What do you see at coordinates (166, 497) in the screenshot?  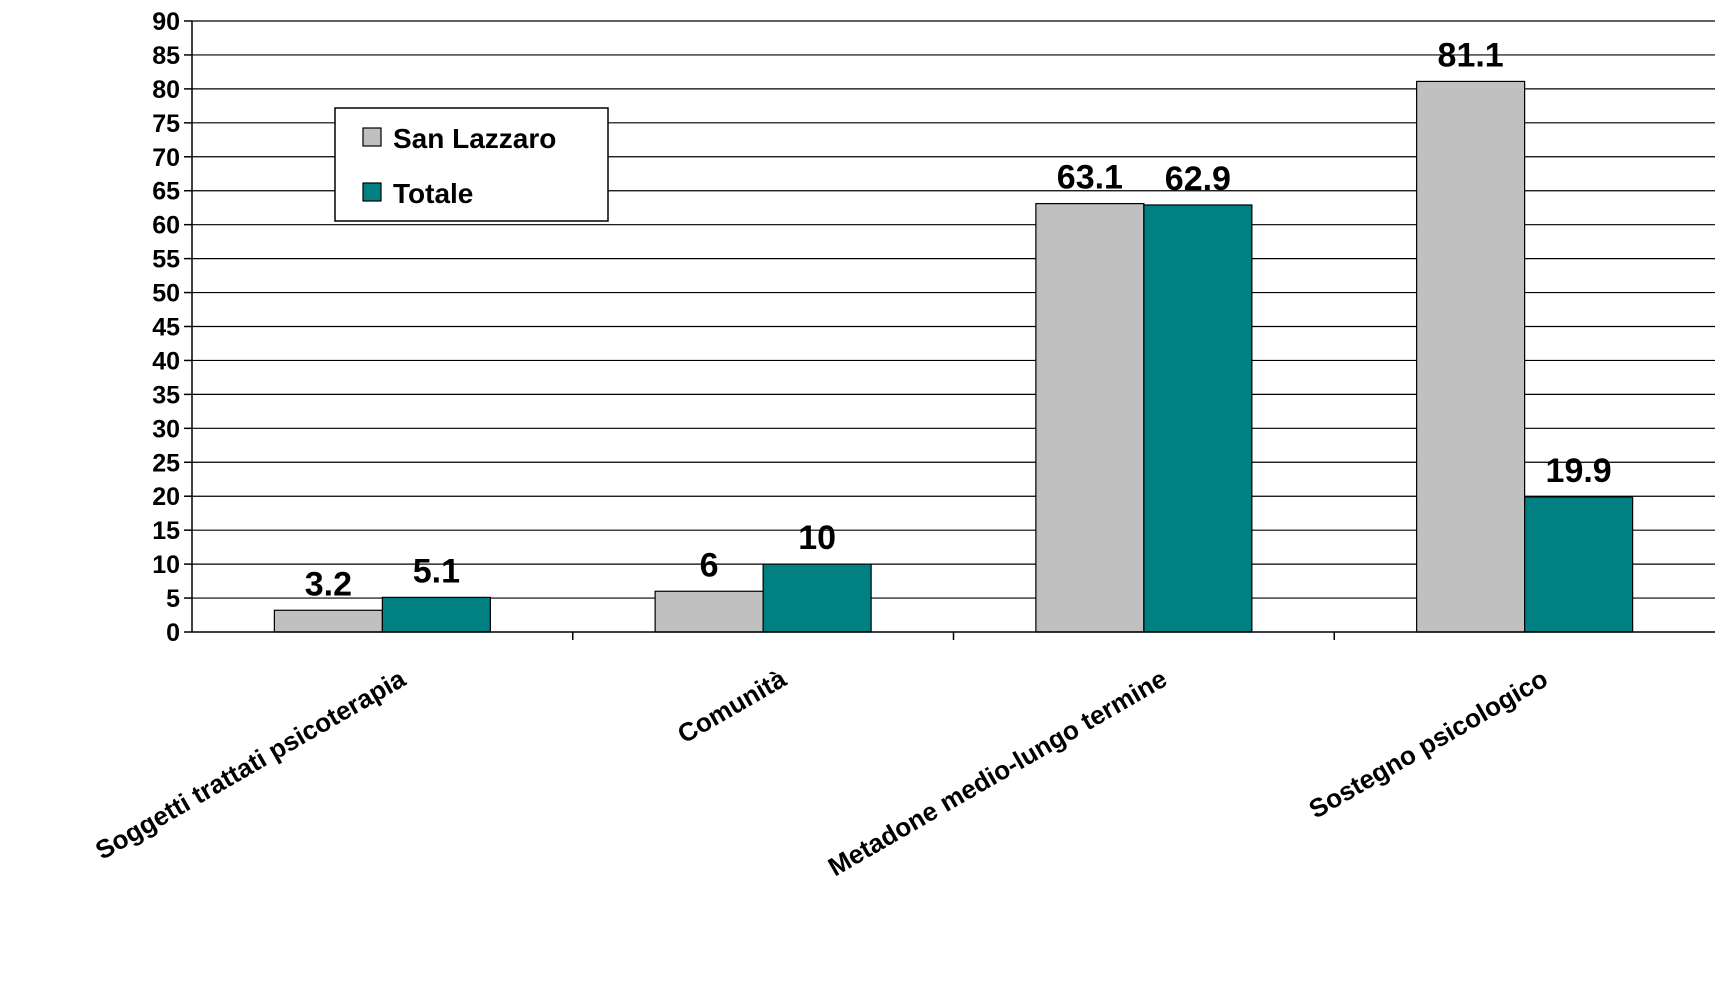 I see `y-tick-label: 20` at bounding box center [166, 497].